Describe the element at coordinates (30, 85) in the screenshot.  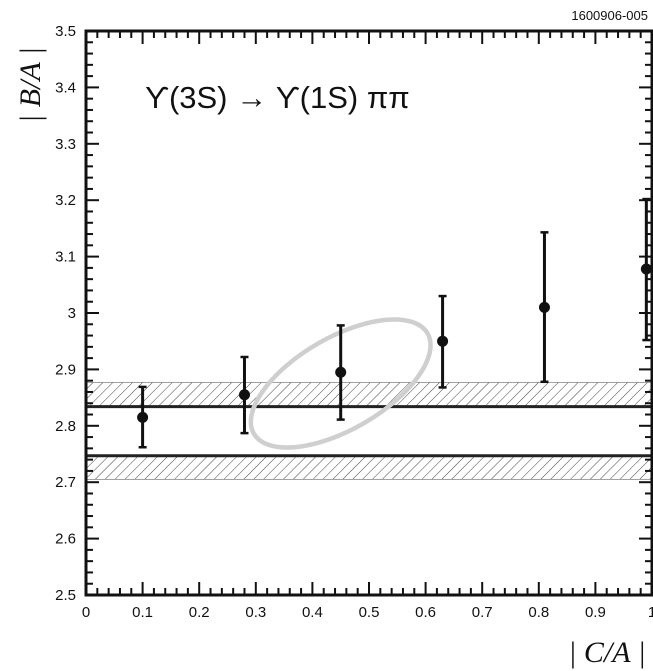
I see `y-axis-label: | B/A |` at that location.